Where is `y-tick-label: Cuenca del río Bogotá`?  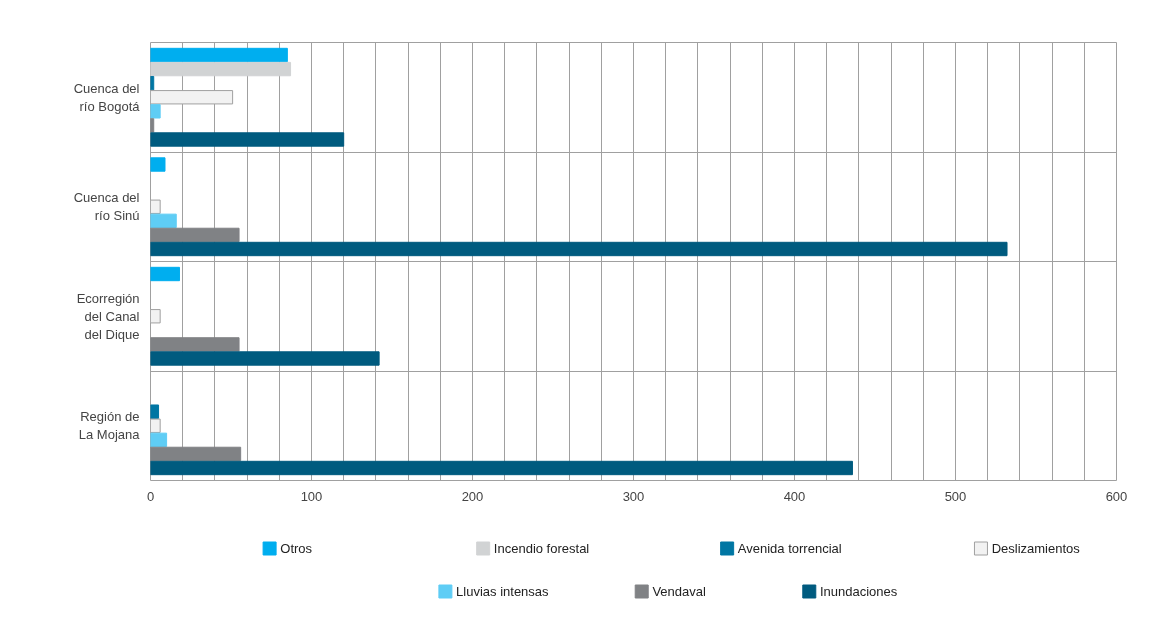 y-tick-label: Cuenca del río Bogotá is located at coordinates (107, 97).